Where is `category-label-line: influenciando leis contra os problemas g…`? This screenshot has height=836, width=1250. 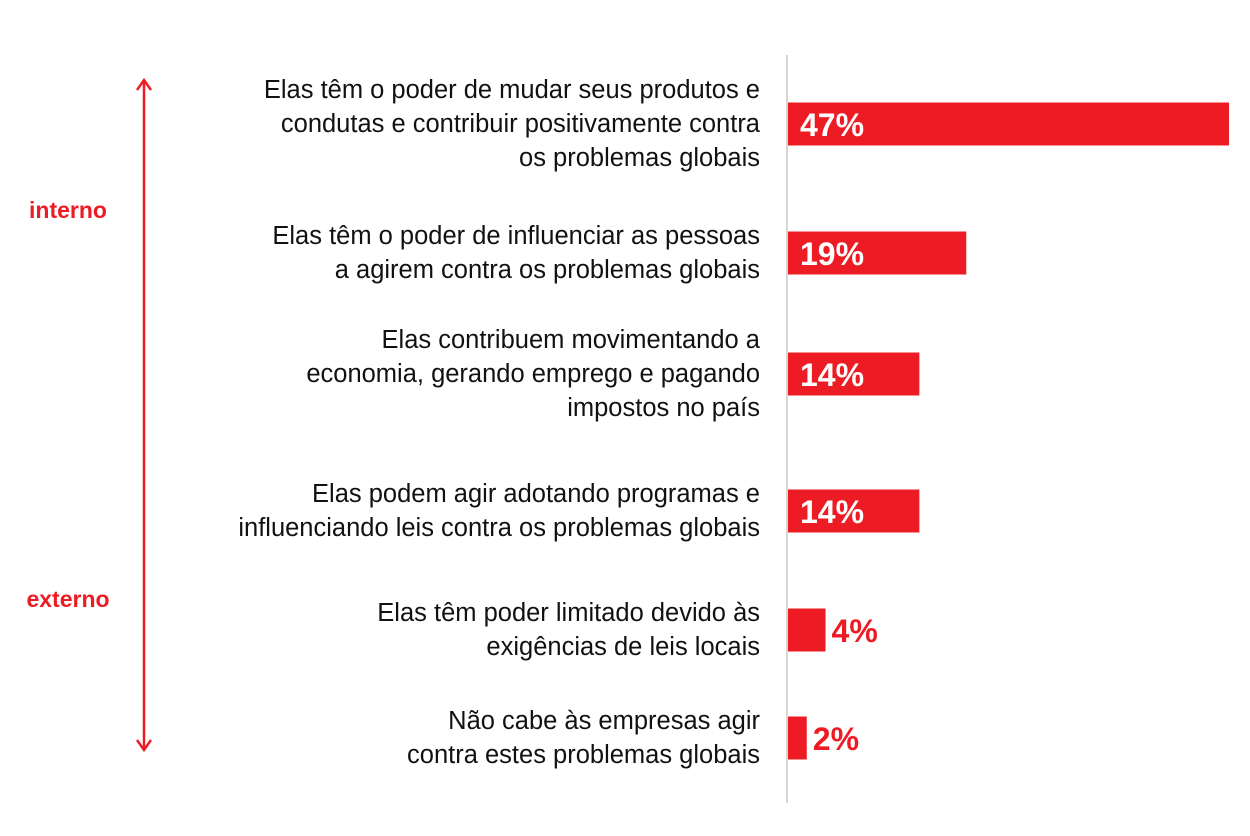
category-label-line: influenciando leis contra os problemas g… is located at coordinates (499, 528).